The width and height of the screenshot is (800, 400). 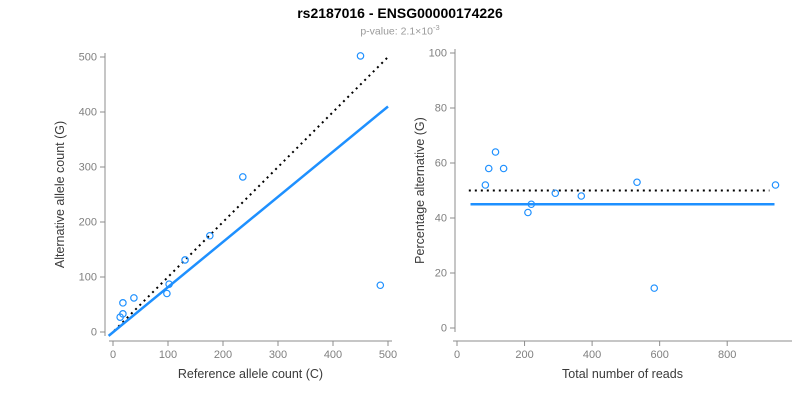 I want to click on left-y-axis-title: Alternative allele count (G), so click(x=60, y=194).